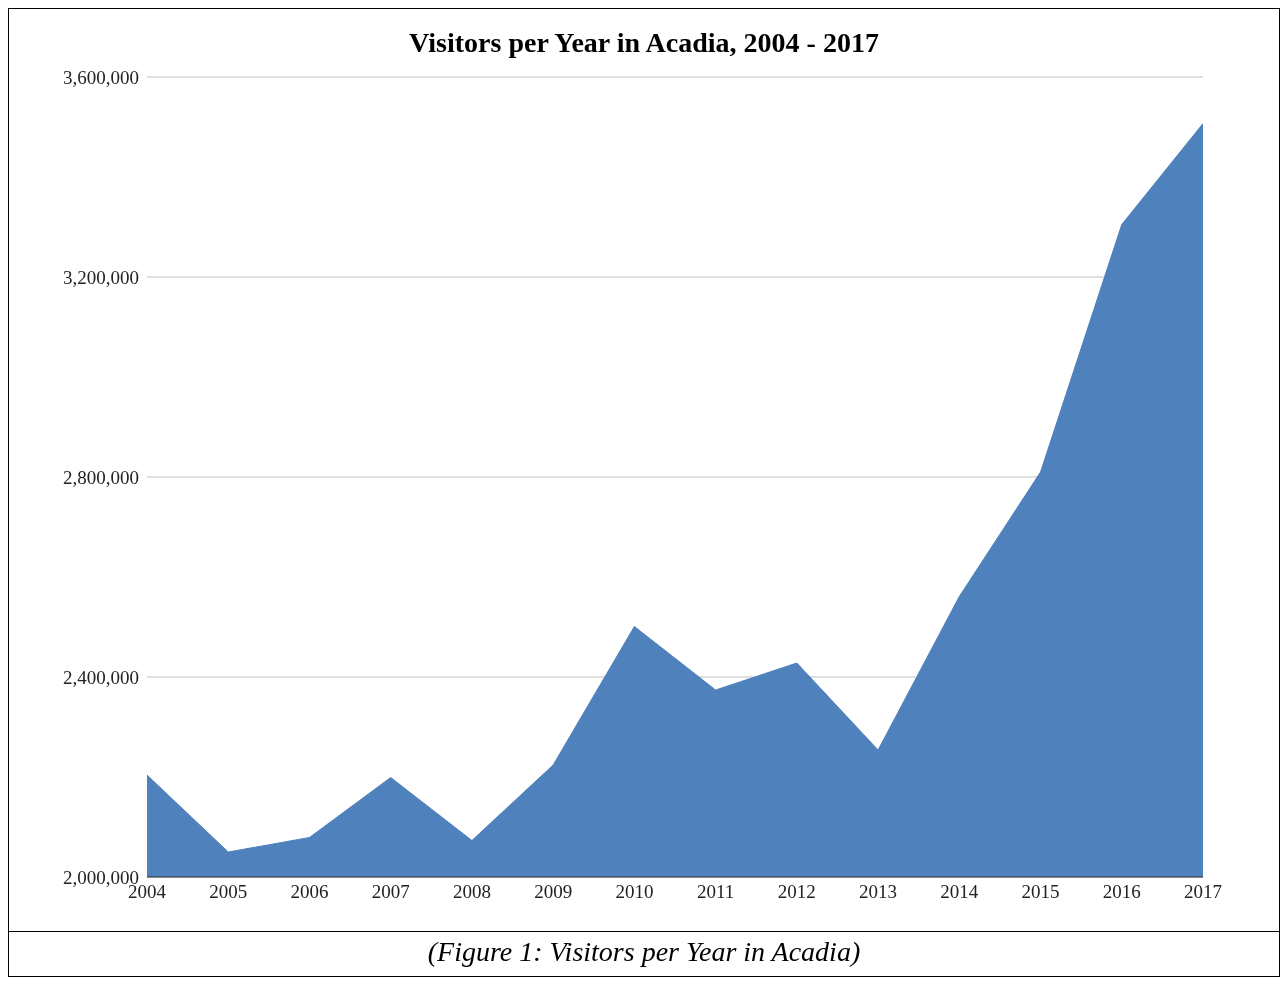 Image resolution: width=1285 pixels, height=994 pixels. Describe the element at coordinates (228, 892) in the screenshot. I see `x-tick-label: 2005` at that location.